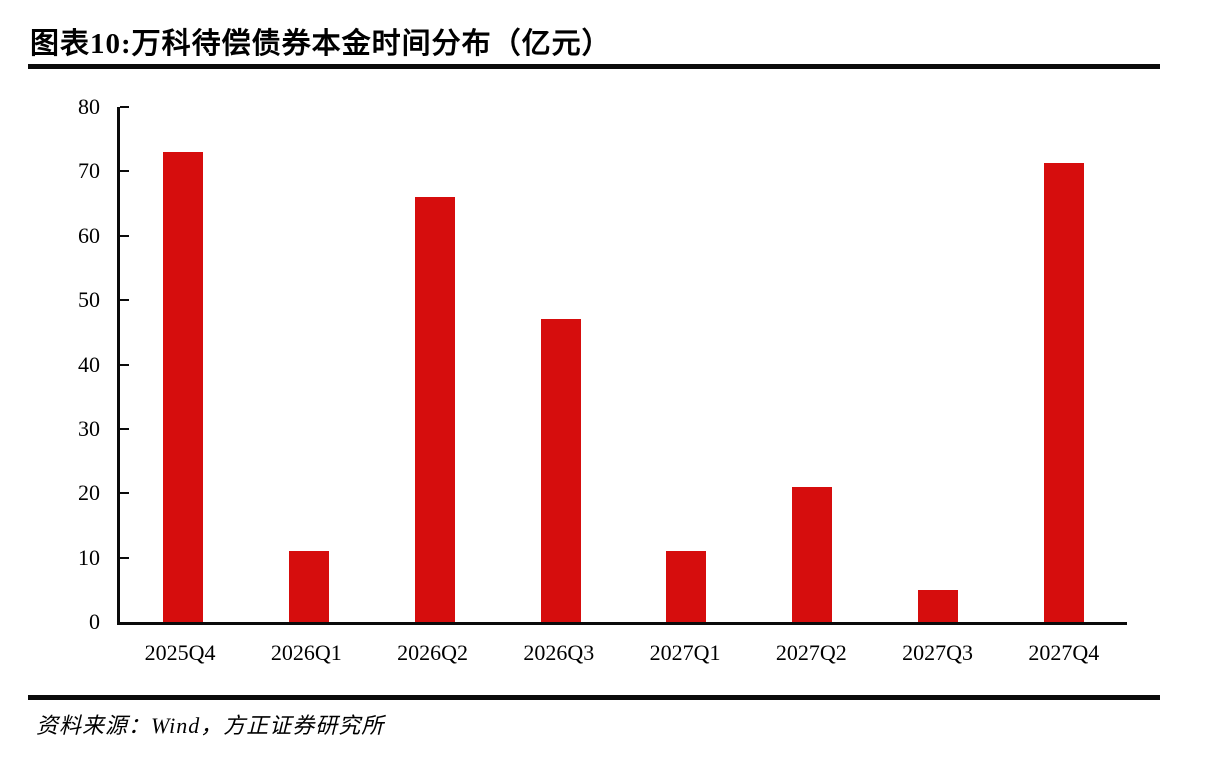  What do you see at coordinates (89, 557) in the screenshot?
I see `y-axis-tick-label: 10` at bounding box center [89, 557].